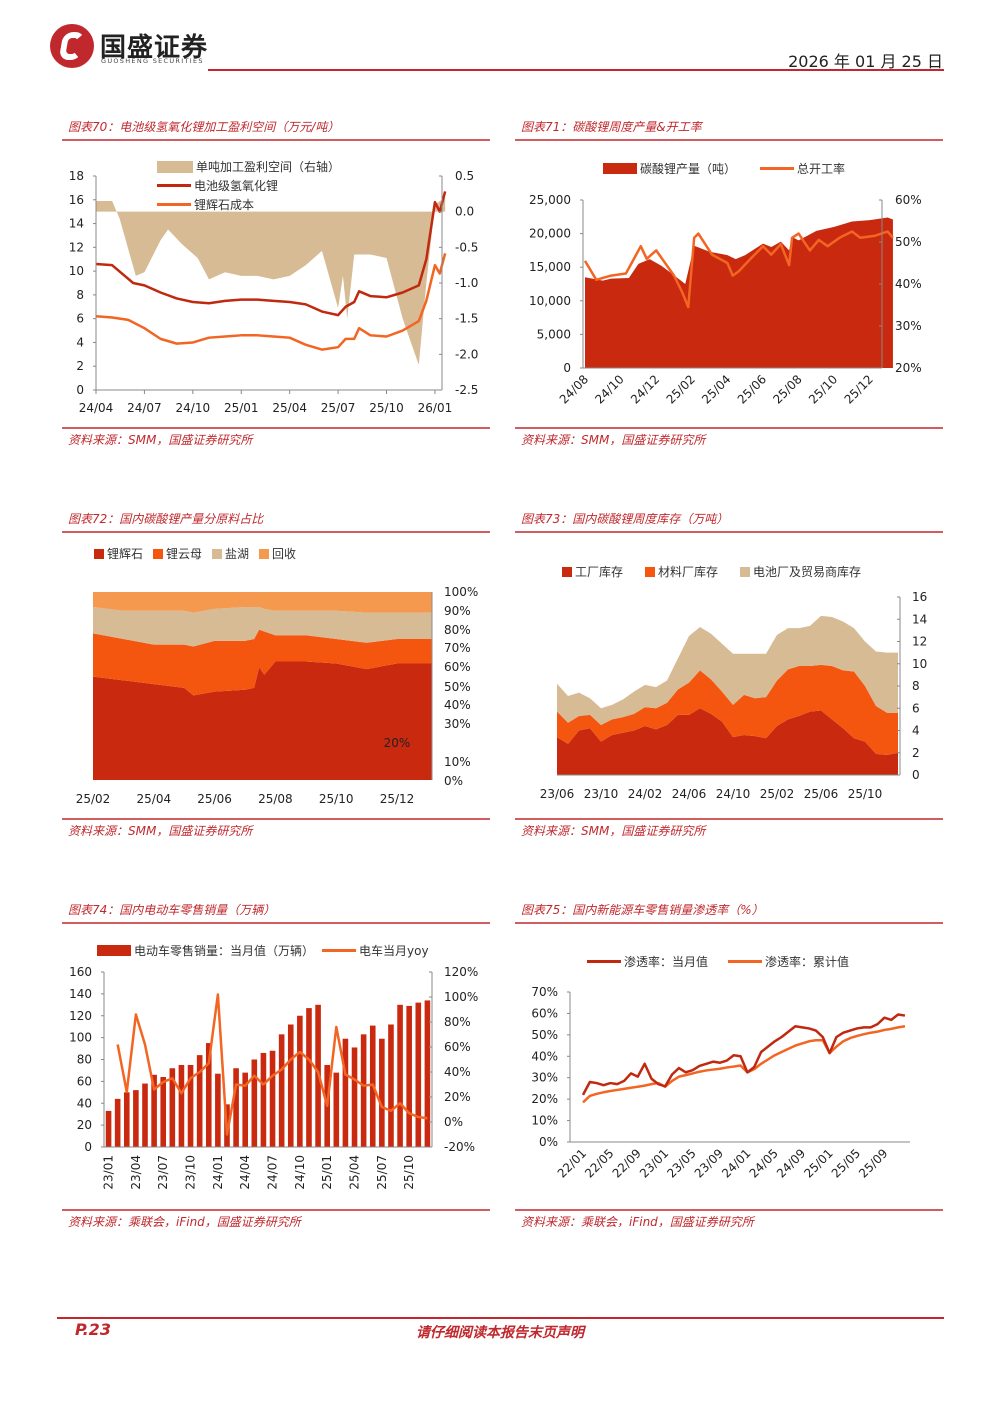  What do you see at coordinates (144, 408) in the screenshot?
I see `tick-label: 24/07` at bounding box center [144, 408].